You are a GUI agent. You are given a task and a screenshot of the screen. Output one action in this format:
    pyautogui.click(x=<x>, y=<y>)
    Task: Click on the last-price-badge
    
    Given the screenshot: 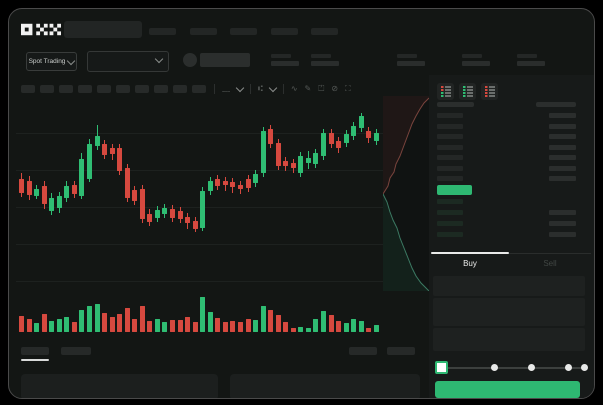 What is the action you would take?
    pyautogui.click(x=454, y=190)
    